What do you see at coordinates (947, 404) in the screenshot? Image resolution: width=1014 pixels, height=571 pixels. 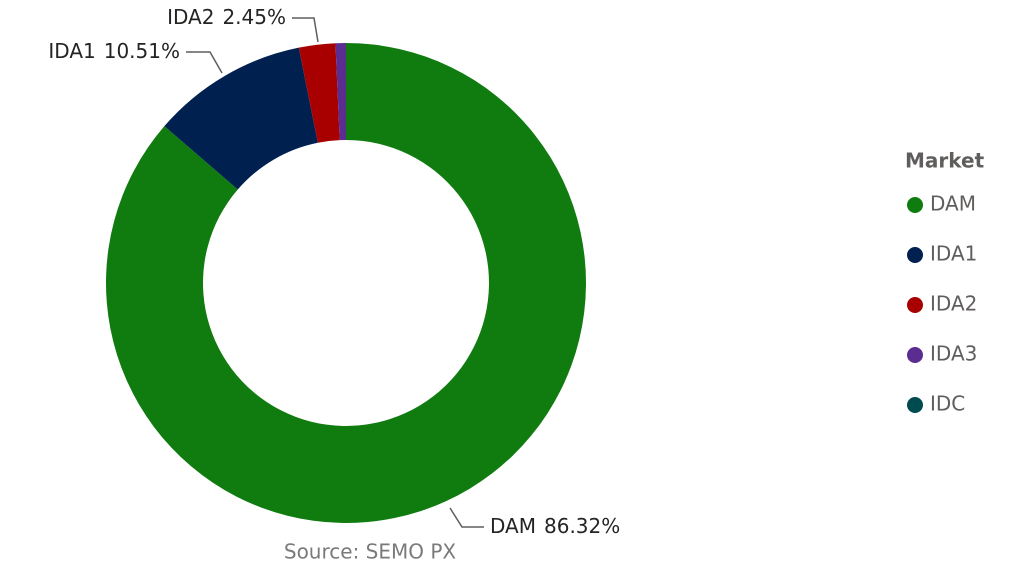 I see `legend-label: IDC` at bounding box center [947, 404].